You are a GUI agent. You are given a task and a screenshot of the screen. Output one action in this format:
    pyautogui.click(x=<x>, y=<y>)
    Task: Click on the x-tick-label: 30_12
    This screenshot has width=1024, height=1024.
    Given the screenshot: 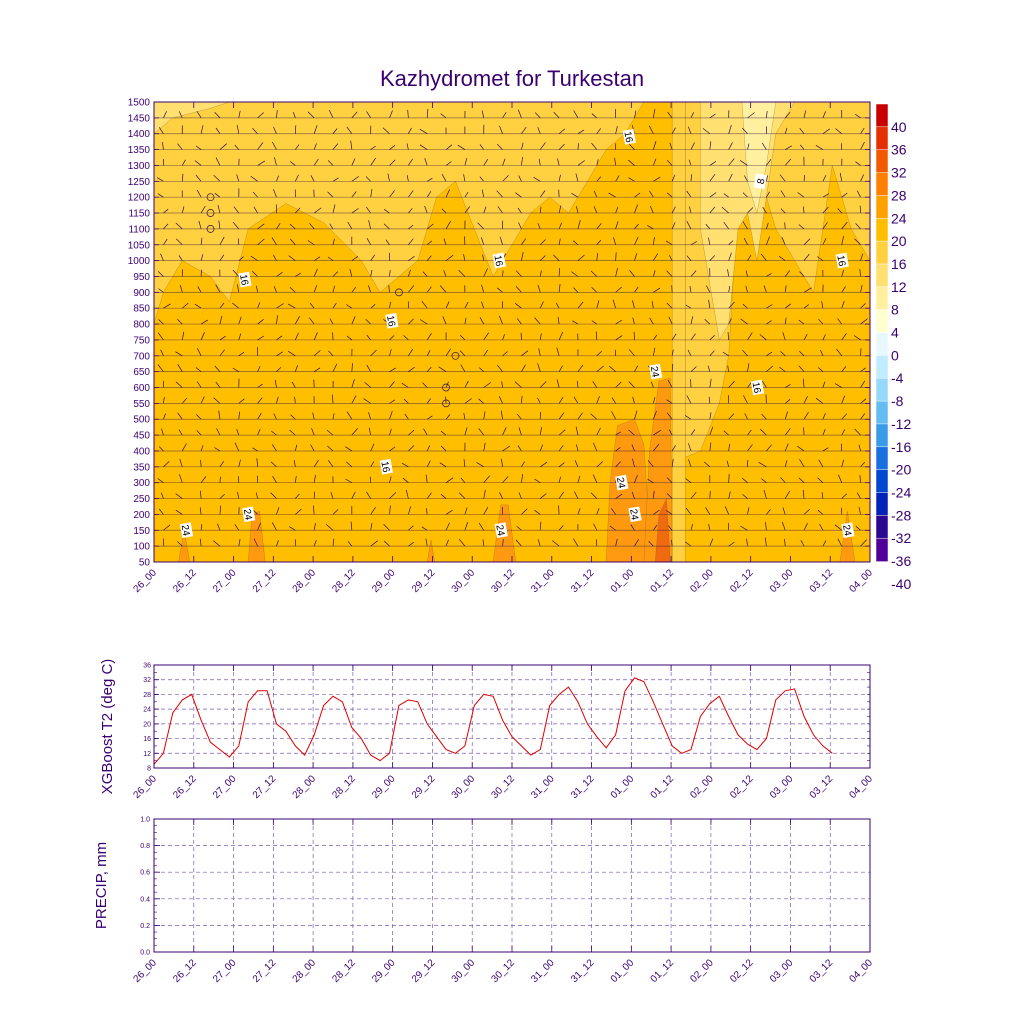 What is the action you would take?
    pyautogui.click(x=504, y=971)
    